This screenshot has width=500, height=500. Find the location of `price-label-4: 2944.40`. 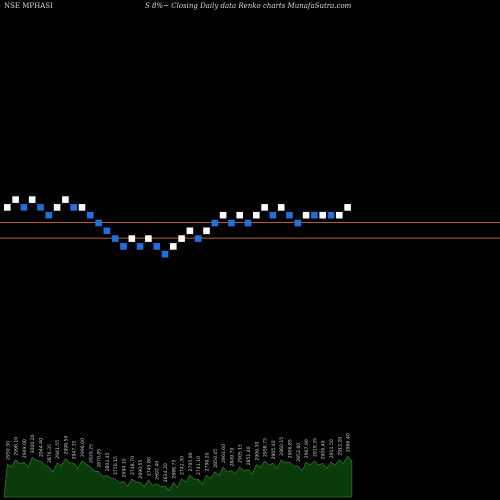

price-label-4: 2944.40 is located at coordinates (42, 447).